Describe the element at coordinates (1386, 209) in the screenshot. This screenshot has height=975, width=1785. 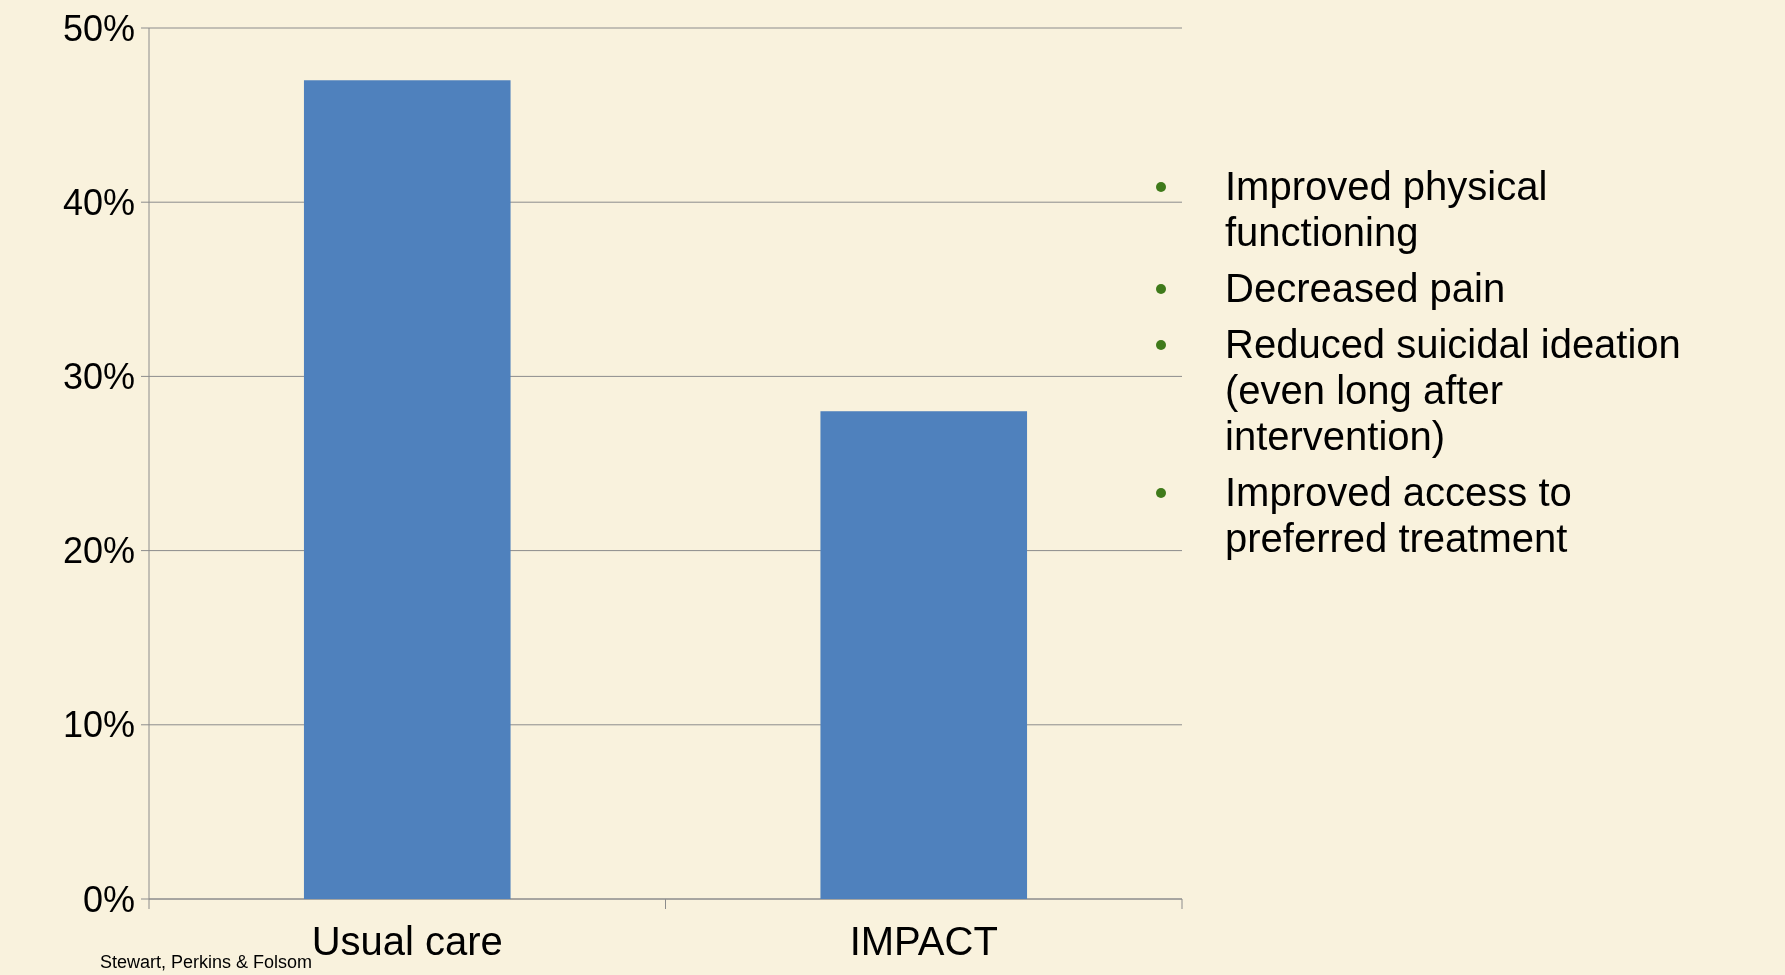
I see `text: Improved physical functioning` at that location.